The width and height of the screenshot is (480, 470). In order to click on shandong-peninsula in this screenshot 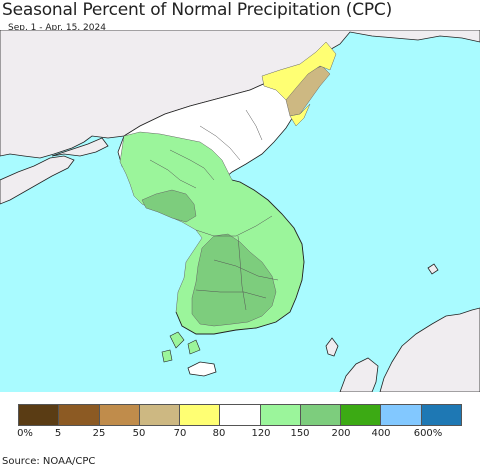, I will do `click(37, 180)`.